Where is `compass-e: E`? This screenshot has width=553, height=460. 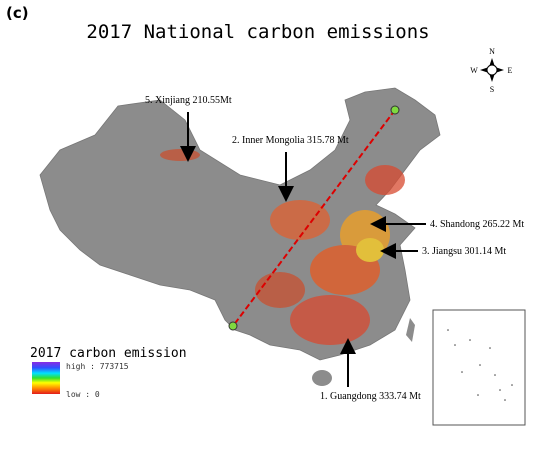
compass-e: E is located at coordinates (510, 70).